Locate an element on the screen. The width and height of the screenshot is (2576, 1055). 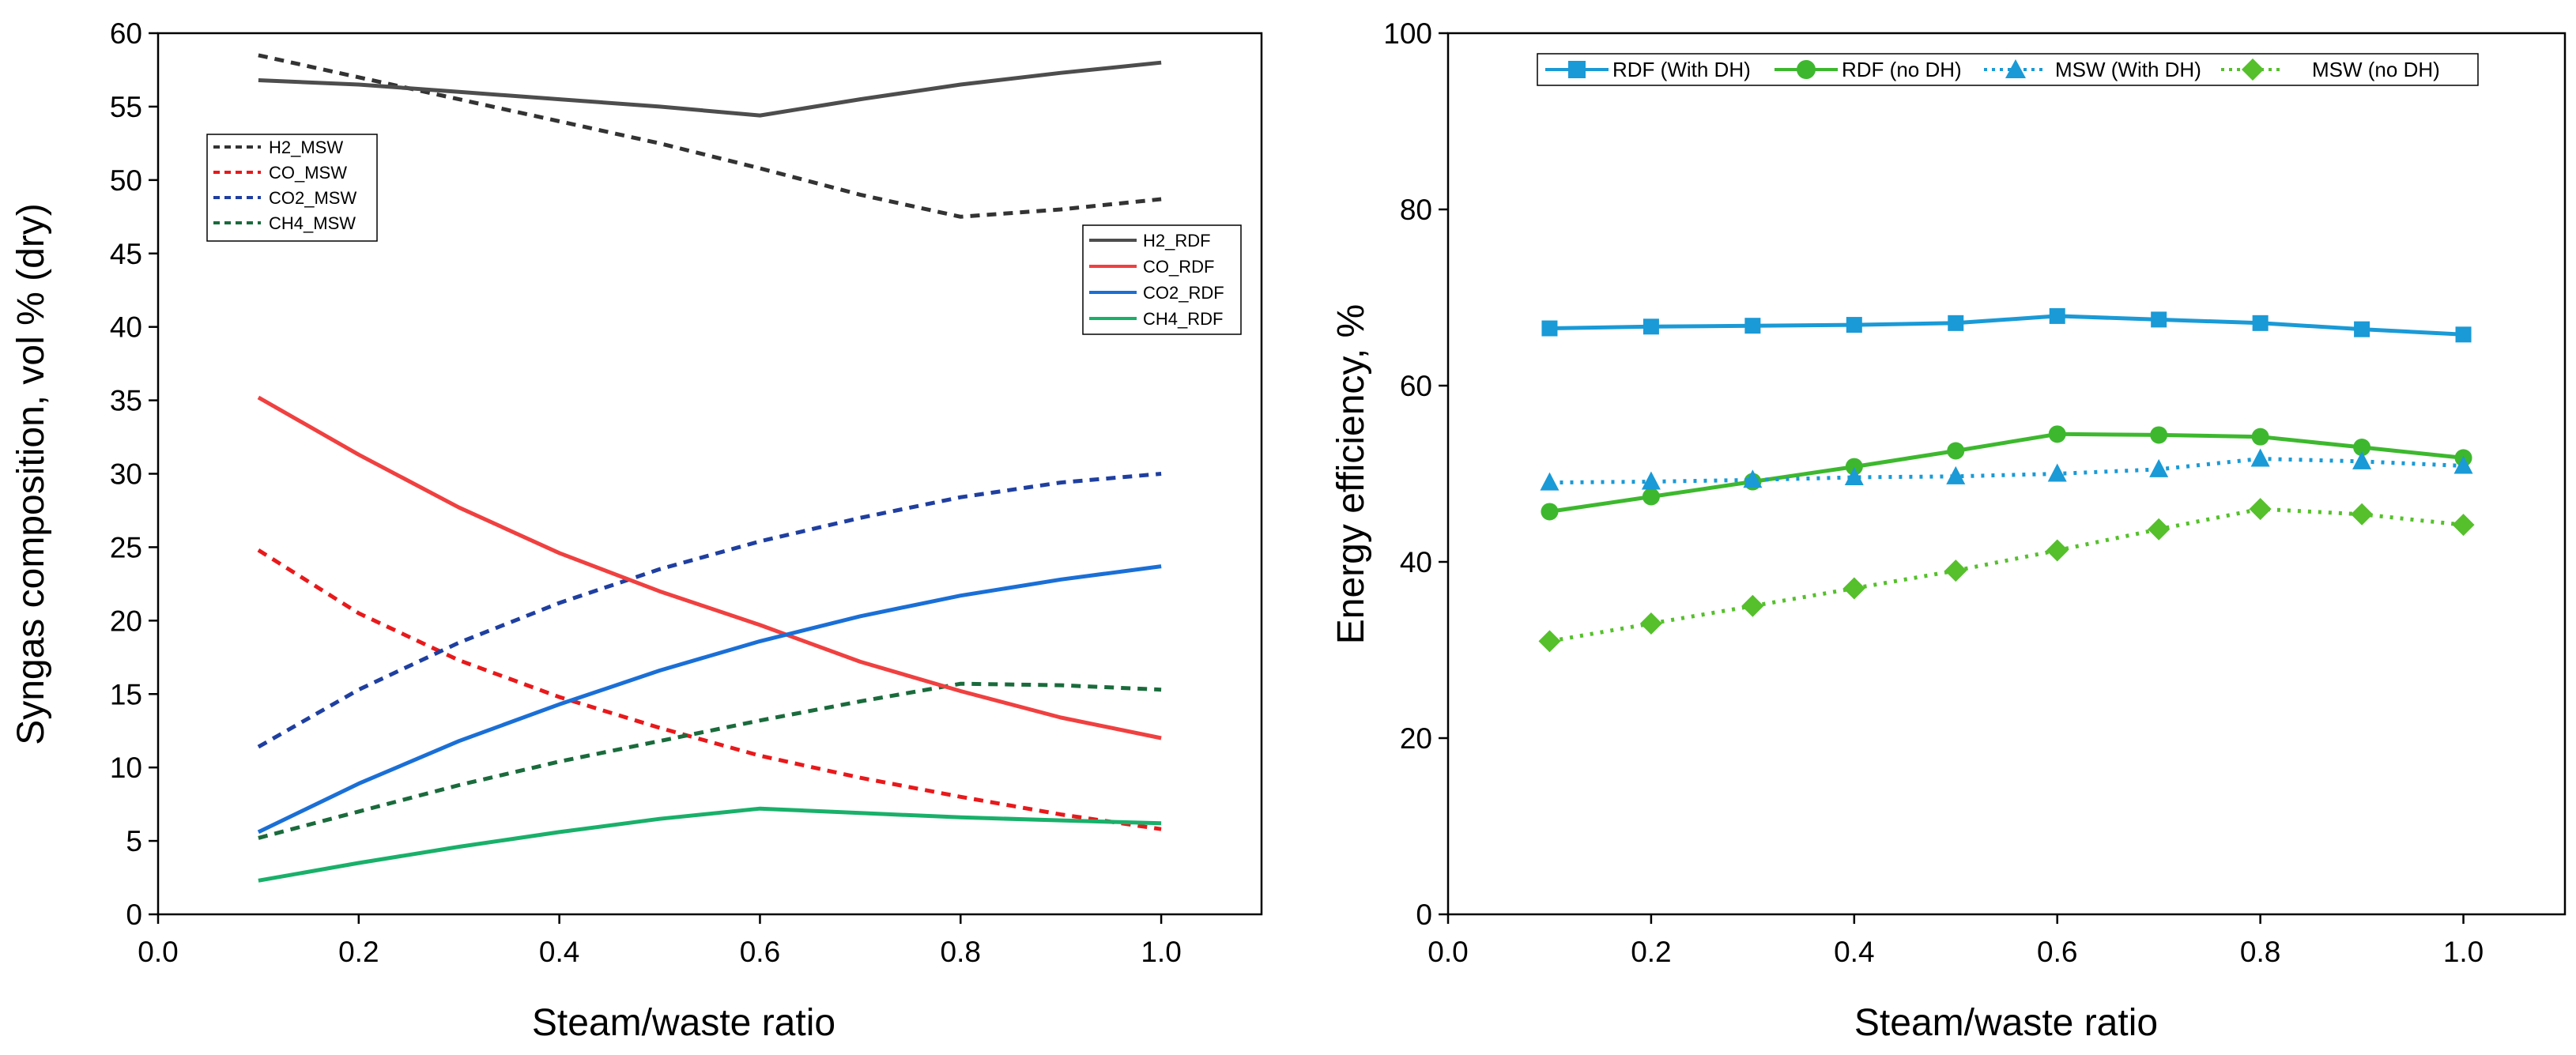
series-line-ch4-msw is located at coordinates (710, 761).